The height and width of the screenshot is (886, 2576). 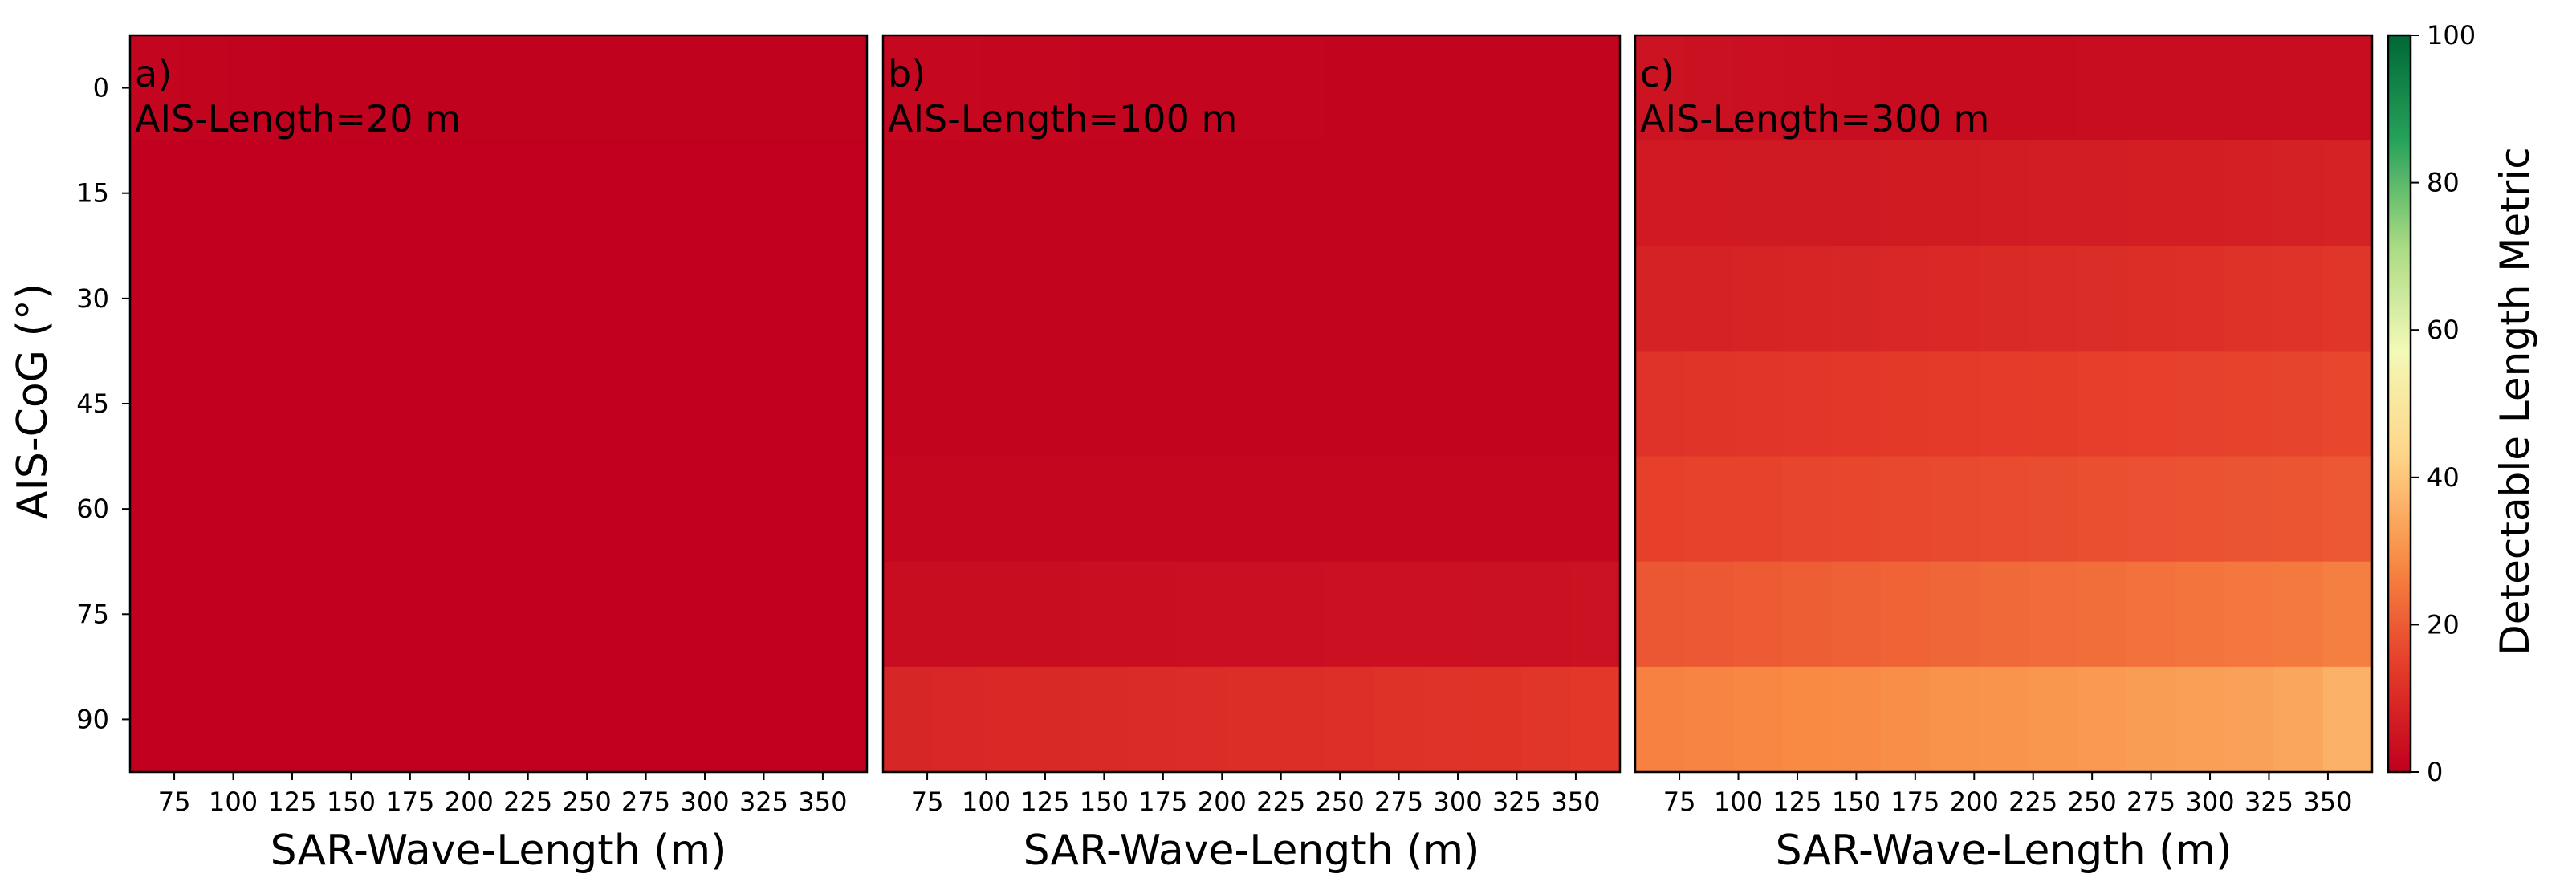 I want to click on colorbar: 0 20 40 60 80 100, so click(x=2431, y=403).